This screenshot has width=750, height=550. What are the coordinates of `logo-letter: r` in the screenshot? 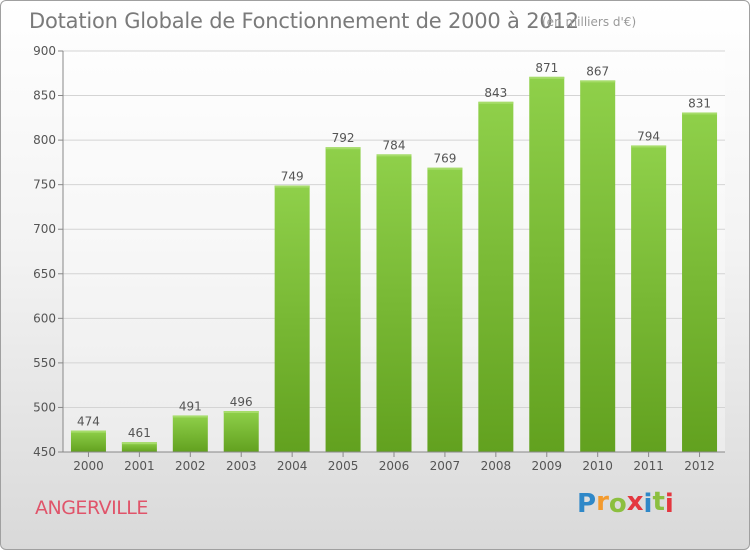 It's located at (602, 502).